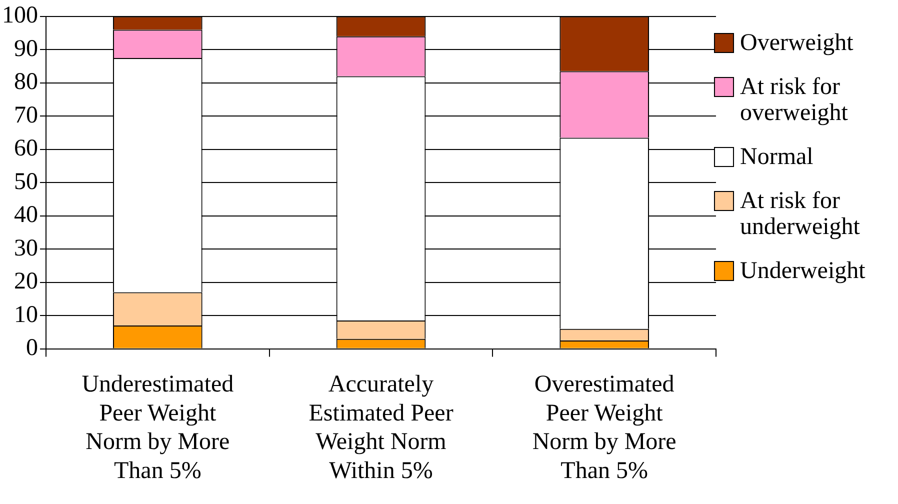  What do you see at coordinates (381, 427) in the screenshot?
I see `x-tick-label: Accurately Estimated Peer Weight Norm Within 5%` at bounding box center [381, 427].